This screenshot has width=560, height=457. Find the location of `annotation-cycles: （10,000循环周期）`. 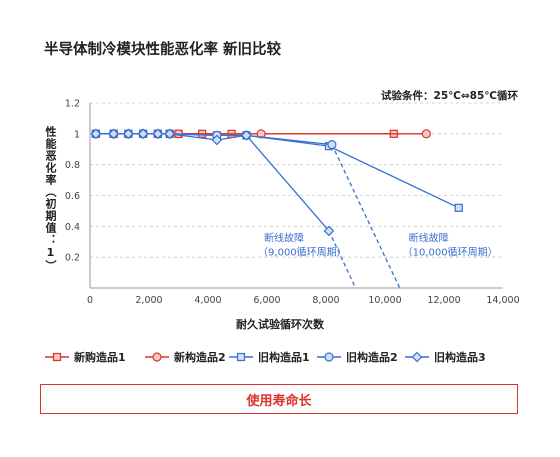

annotation-cycles: （10,000循环周期） is located at coordinates (450, 252).